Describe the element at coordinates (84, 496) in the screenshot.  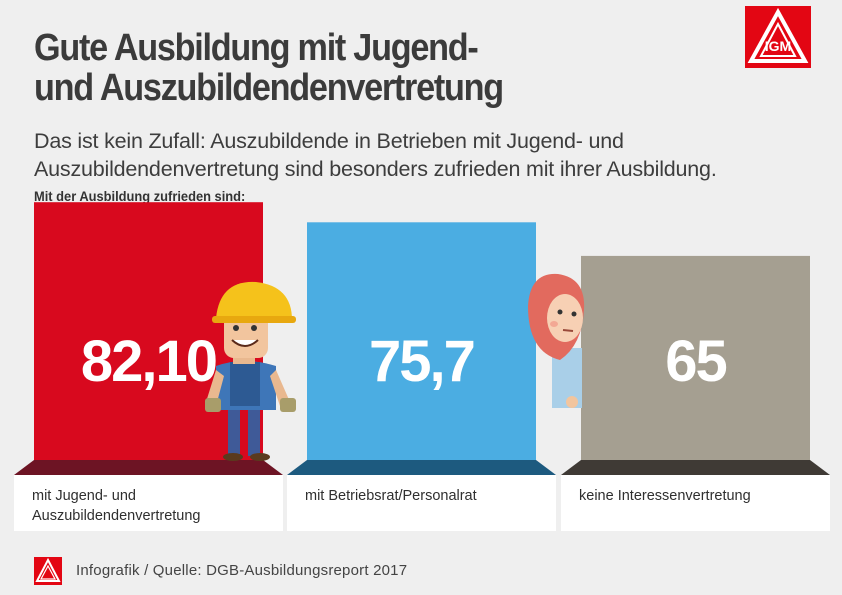
I see `category-label: mit Jugend- und` at that location.